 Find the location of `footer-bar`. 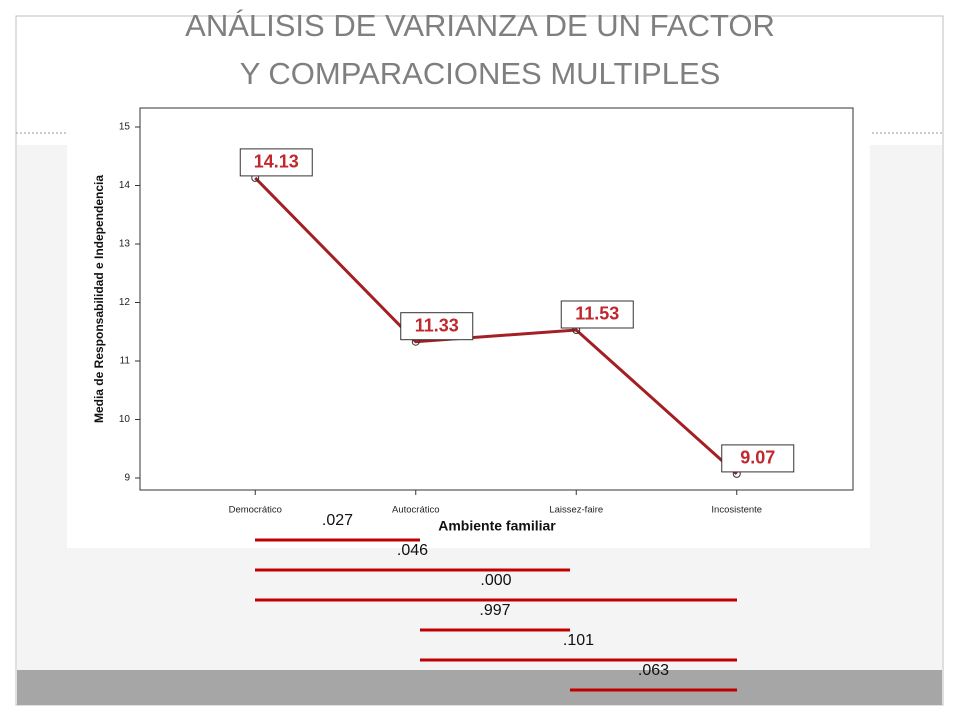

footer-bar is located at coordinates (479, 687).